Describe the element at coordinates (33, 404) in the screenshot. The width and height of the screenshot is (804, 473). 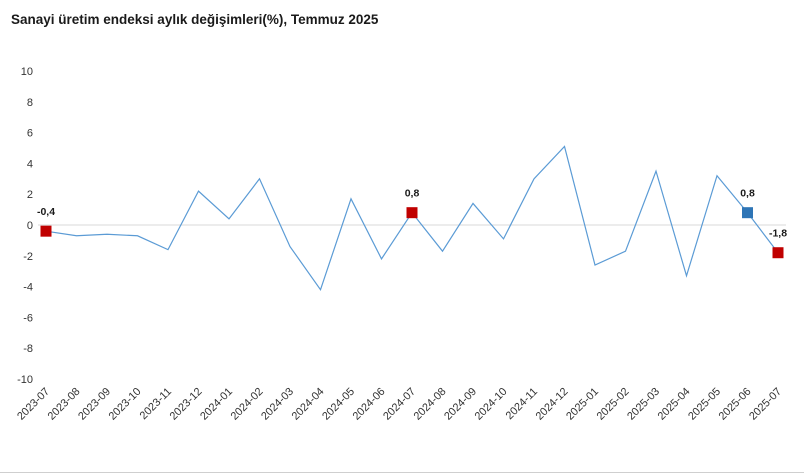
I see `x-tick-label: 2023-07` at that location.